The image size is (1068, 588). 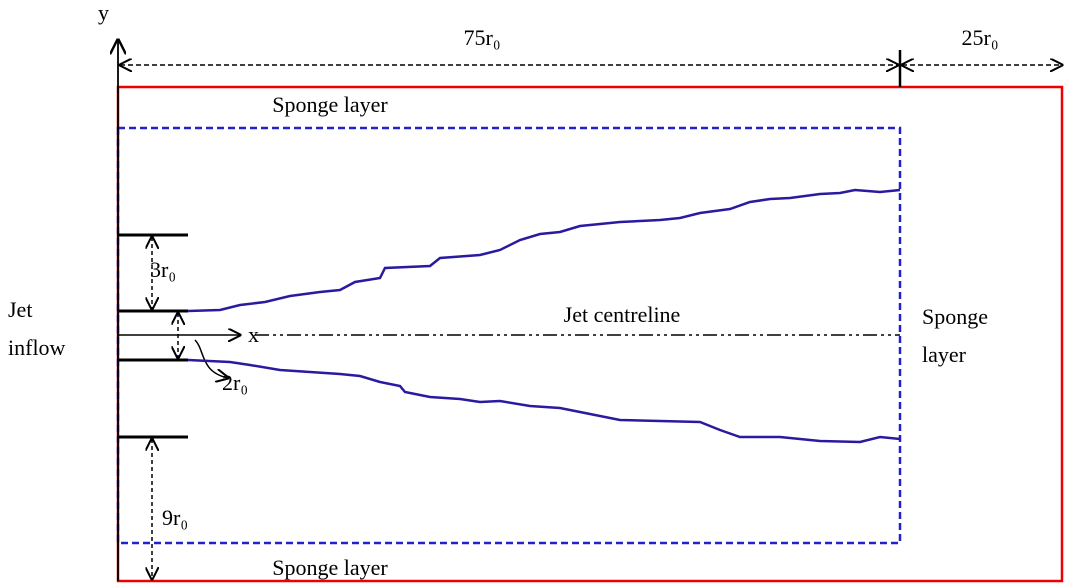 I want to click on dim-label: 75r₀, so click(x=482, y=37).